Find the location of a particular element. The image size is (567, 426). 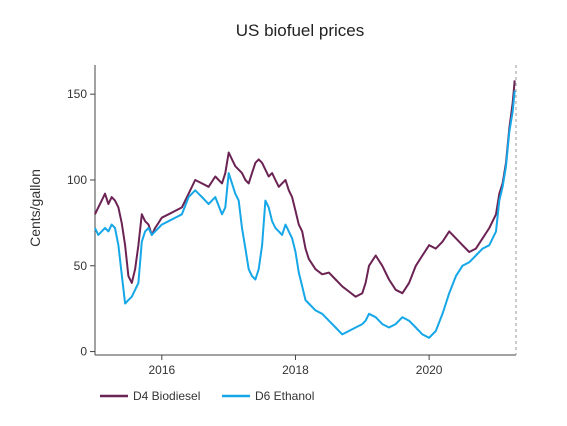

x-tick-label: 2018 is located at coordinates (295, 370).